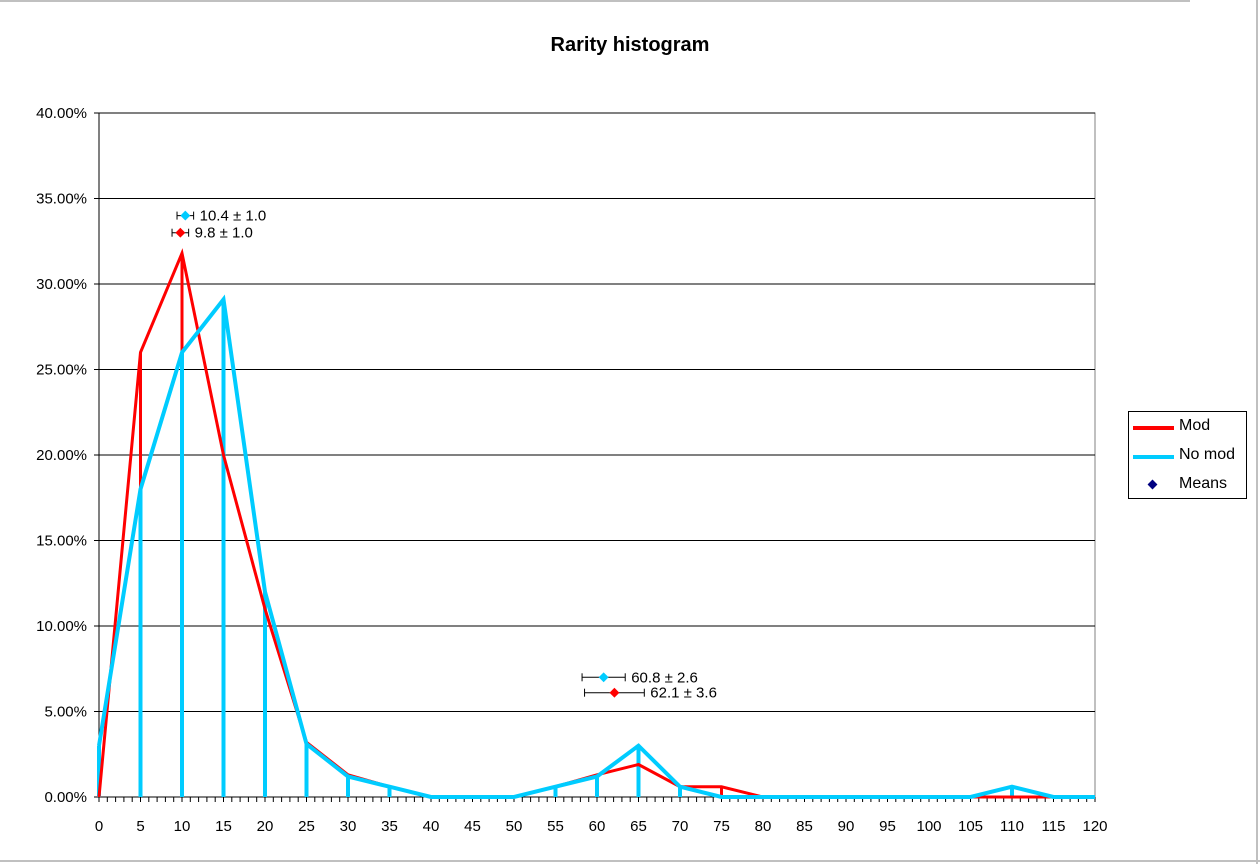 This screenshot has height=864, width=1260. I want to click on legend-label-means: Means, so click(1203, 483).